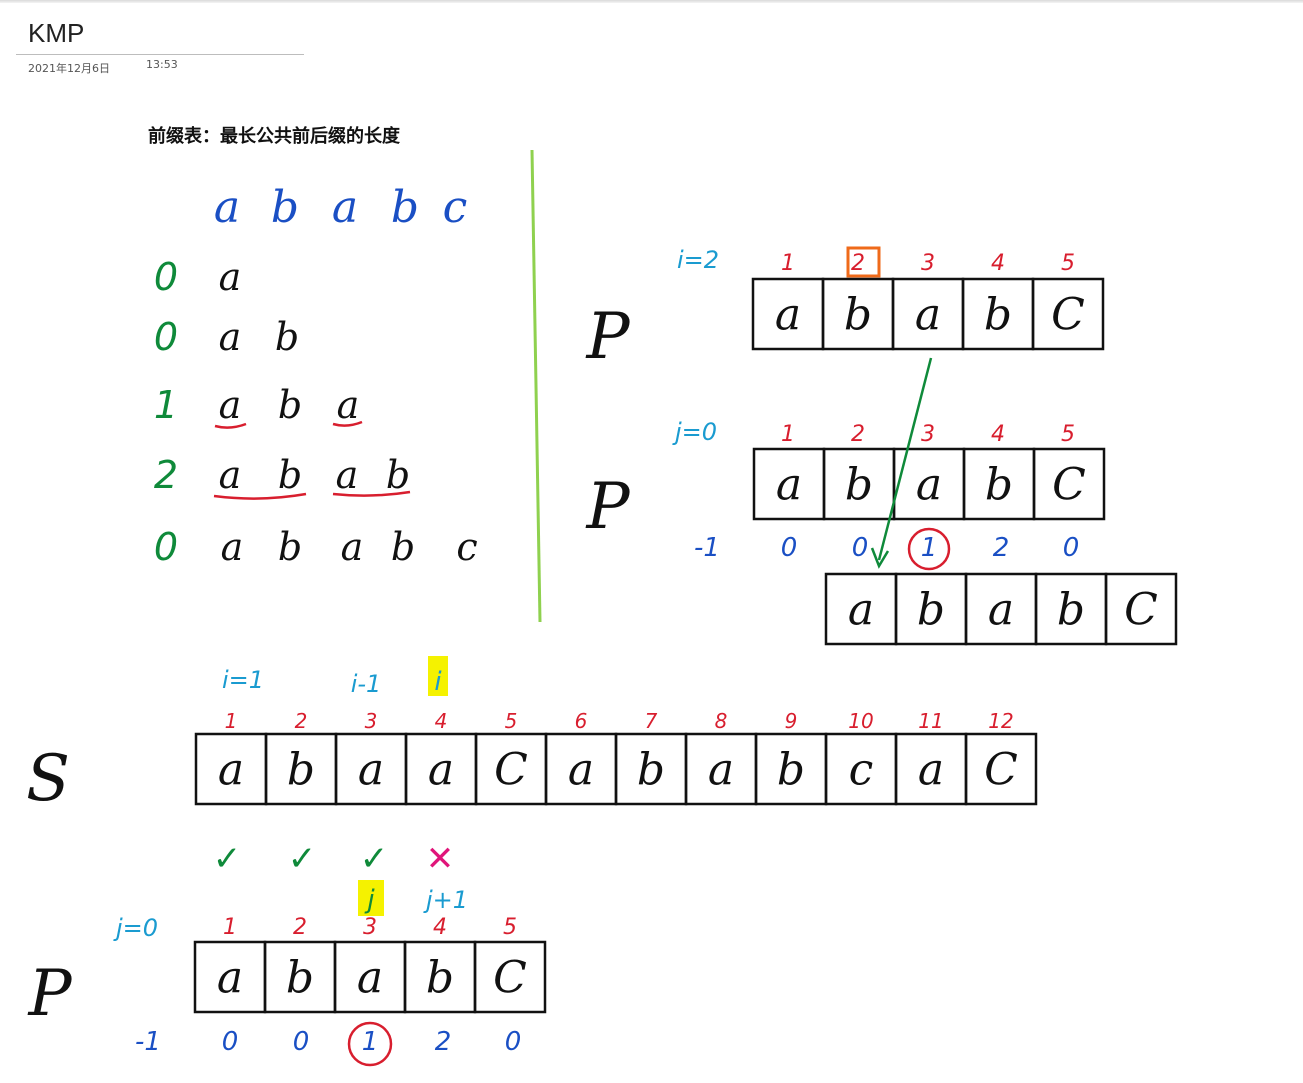  What do you see at coordinates (581, 721) in the screenshot?
I see `s-index: 6` at bounding box center [581, 721].